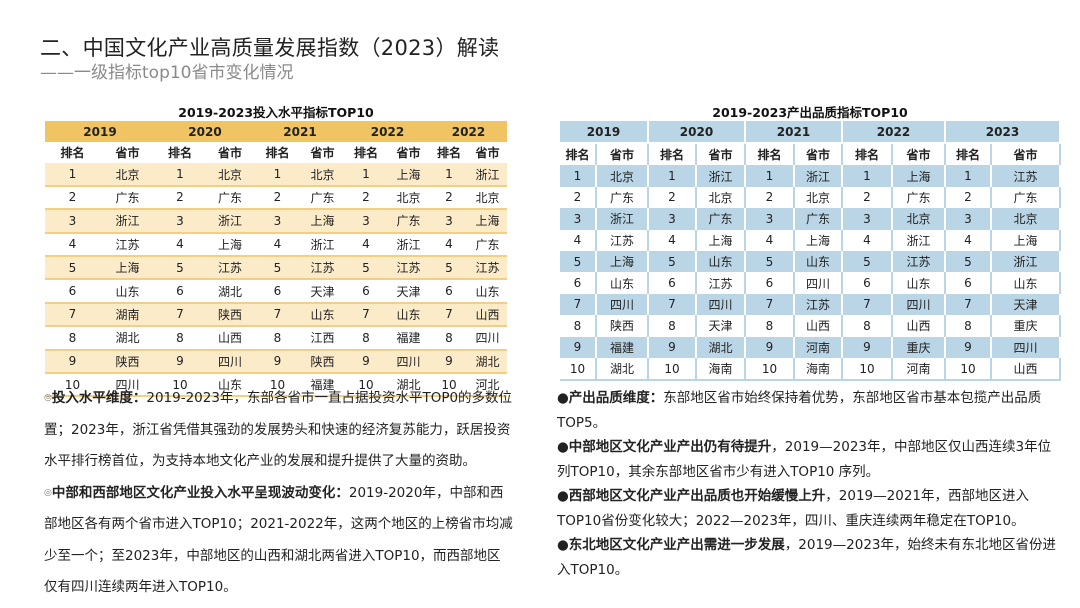  I want to click on year-header: 2019, so click(100, 131).